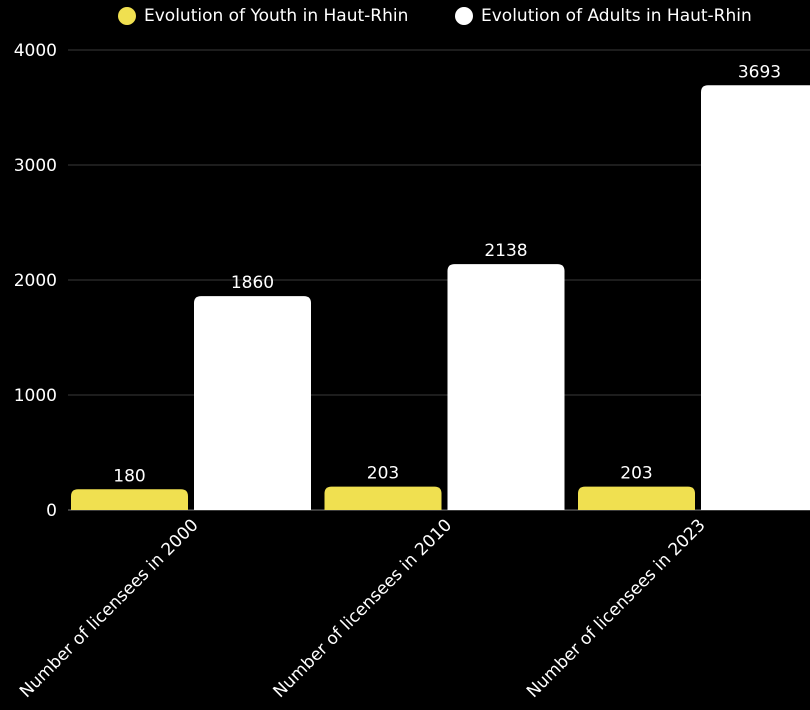 This screenshot has width=810, height=710. I want to click on legend-label-youth: Evolution of Youth in Haut-Rhin, so click(276, 16).